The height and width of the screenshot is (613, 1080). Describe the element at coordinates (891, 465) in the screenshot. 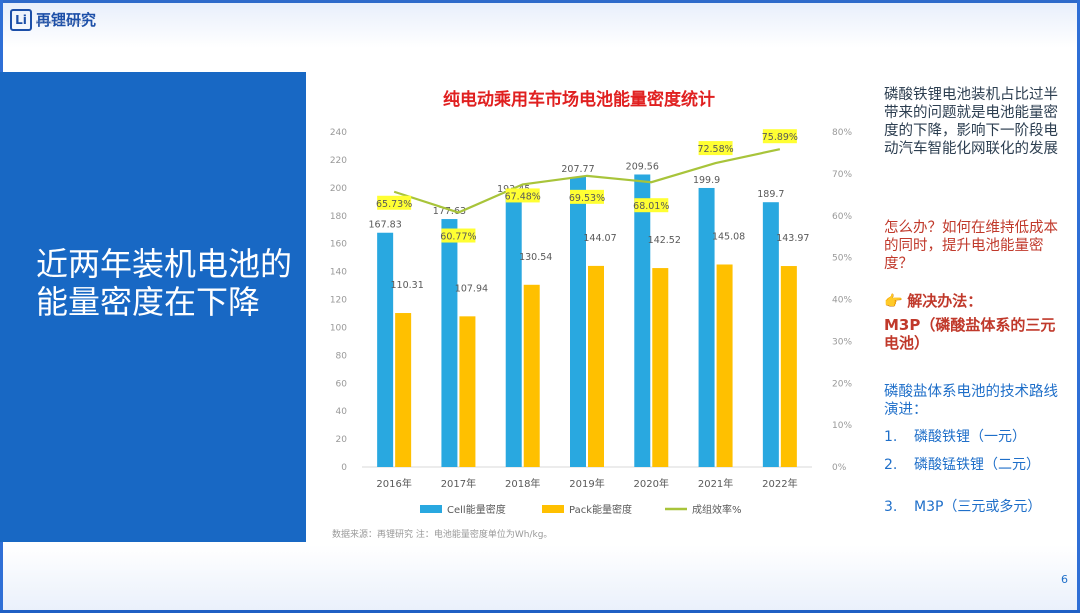

I see `list-number: 2.` at that location.